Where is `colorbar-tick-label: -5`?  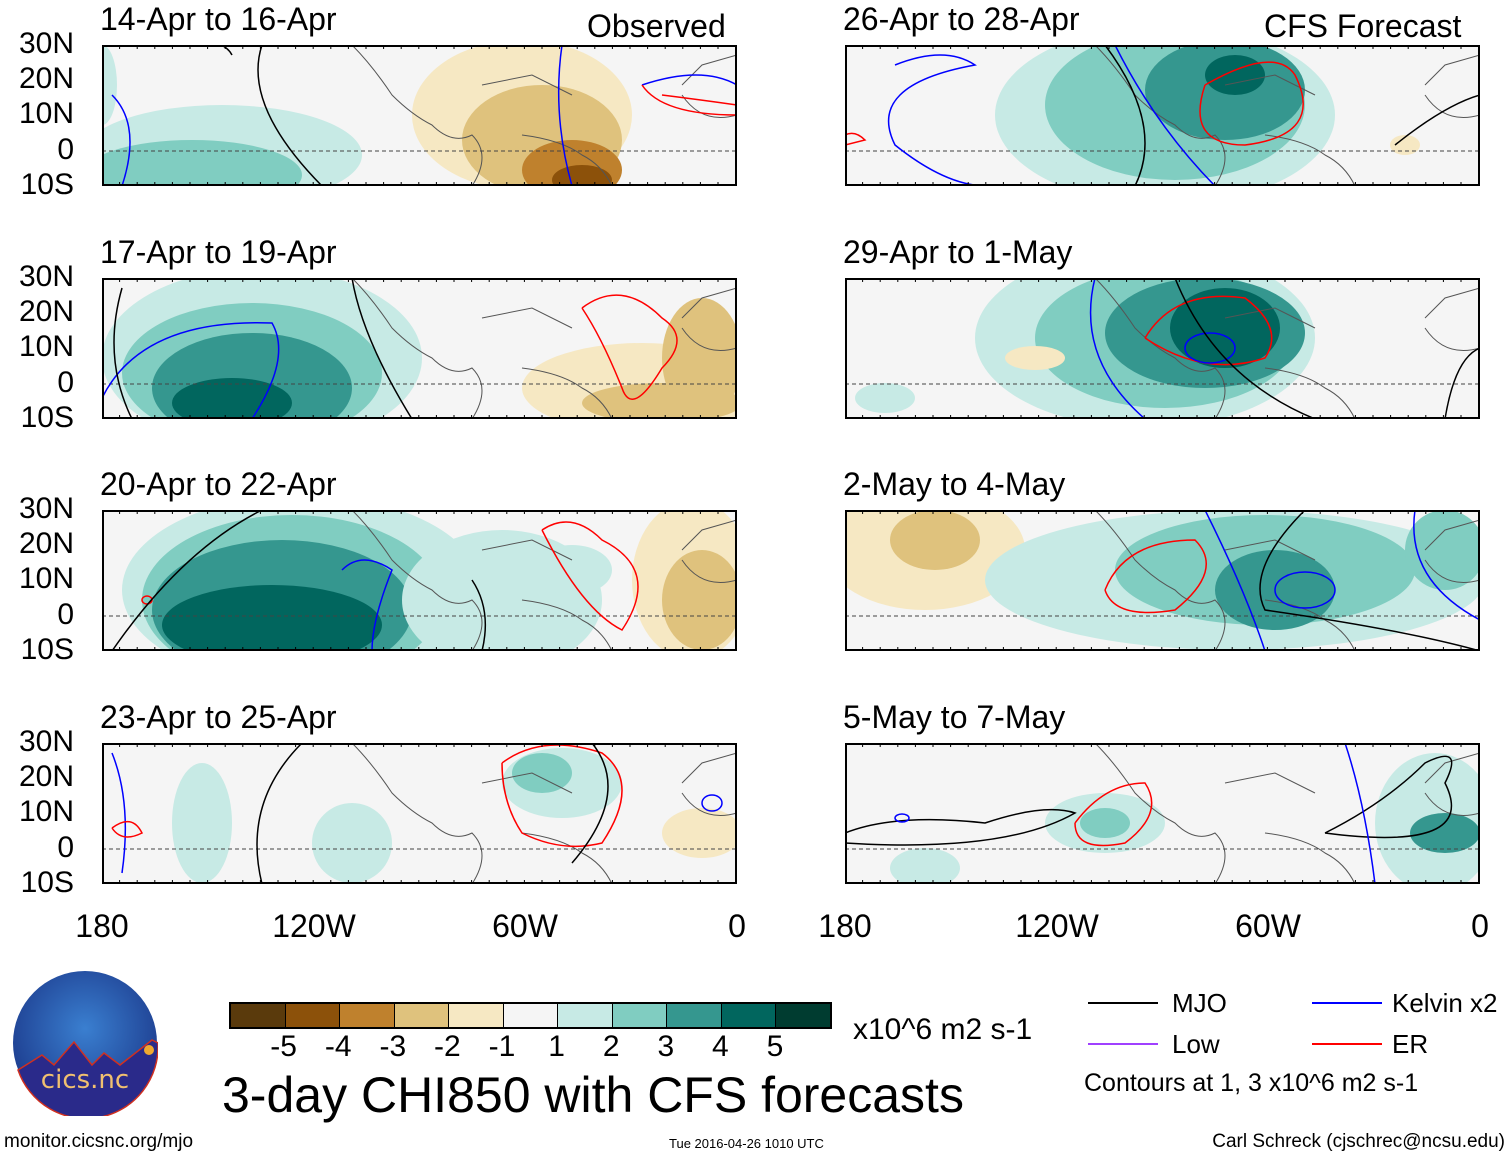
colorbar-tick-label: -5 is located at coordinates (283, 1046).